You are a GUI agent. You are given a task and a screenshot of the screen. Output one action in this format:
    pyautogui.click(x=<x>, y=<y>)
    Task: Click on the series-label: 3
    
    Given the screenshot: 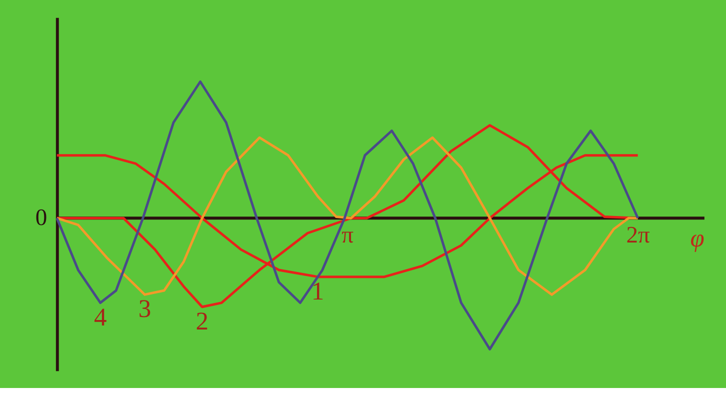 What is the action you would take?
    pyautogui.click(x=145, y=309)
    